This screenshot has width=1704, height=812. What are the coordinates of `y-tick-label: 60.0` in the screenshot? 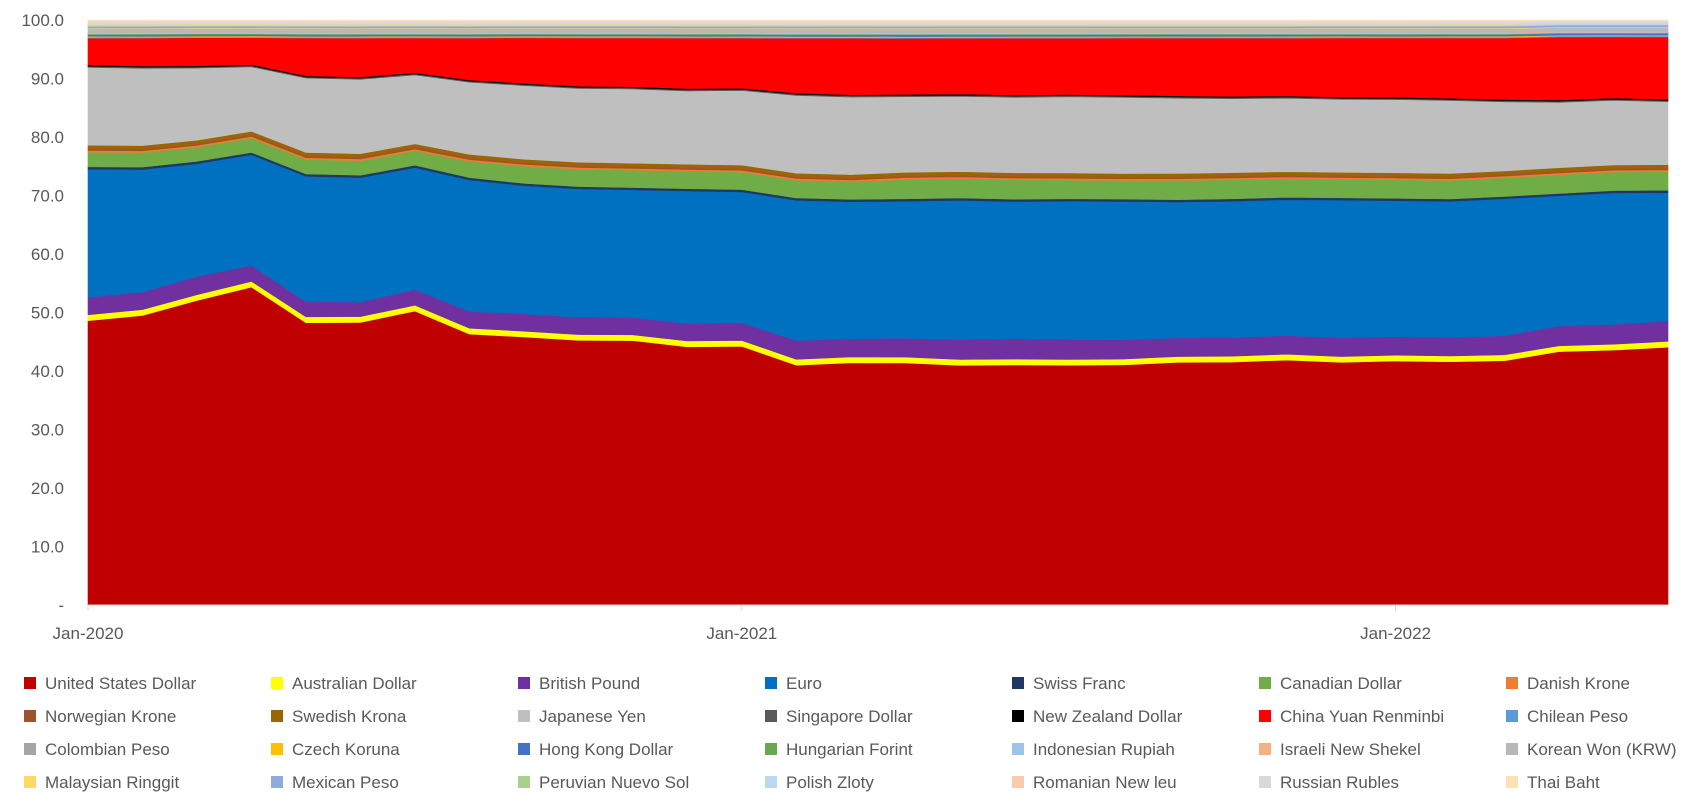 It's located at (47, 254).